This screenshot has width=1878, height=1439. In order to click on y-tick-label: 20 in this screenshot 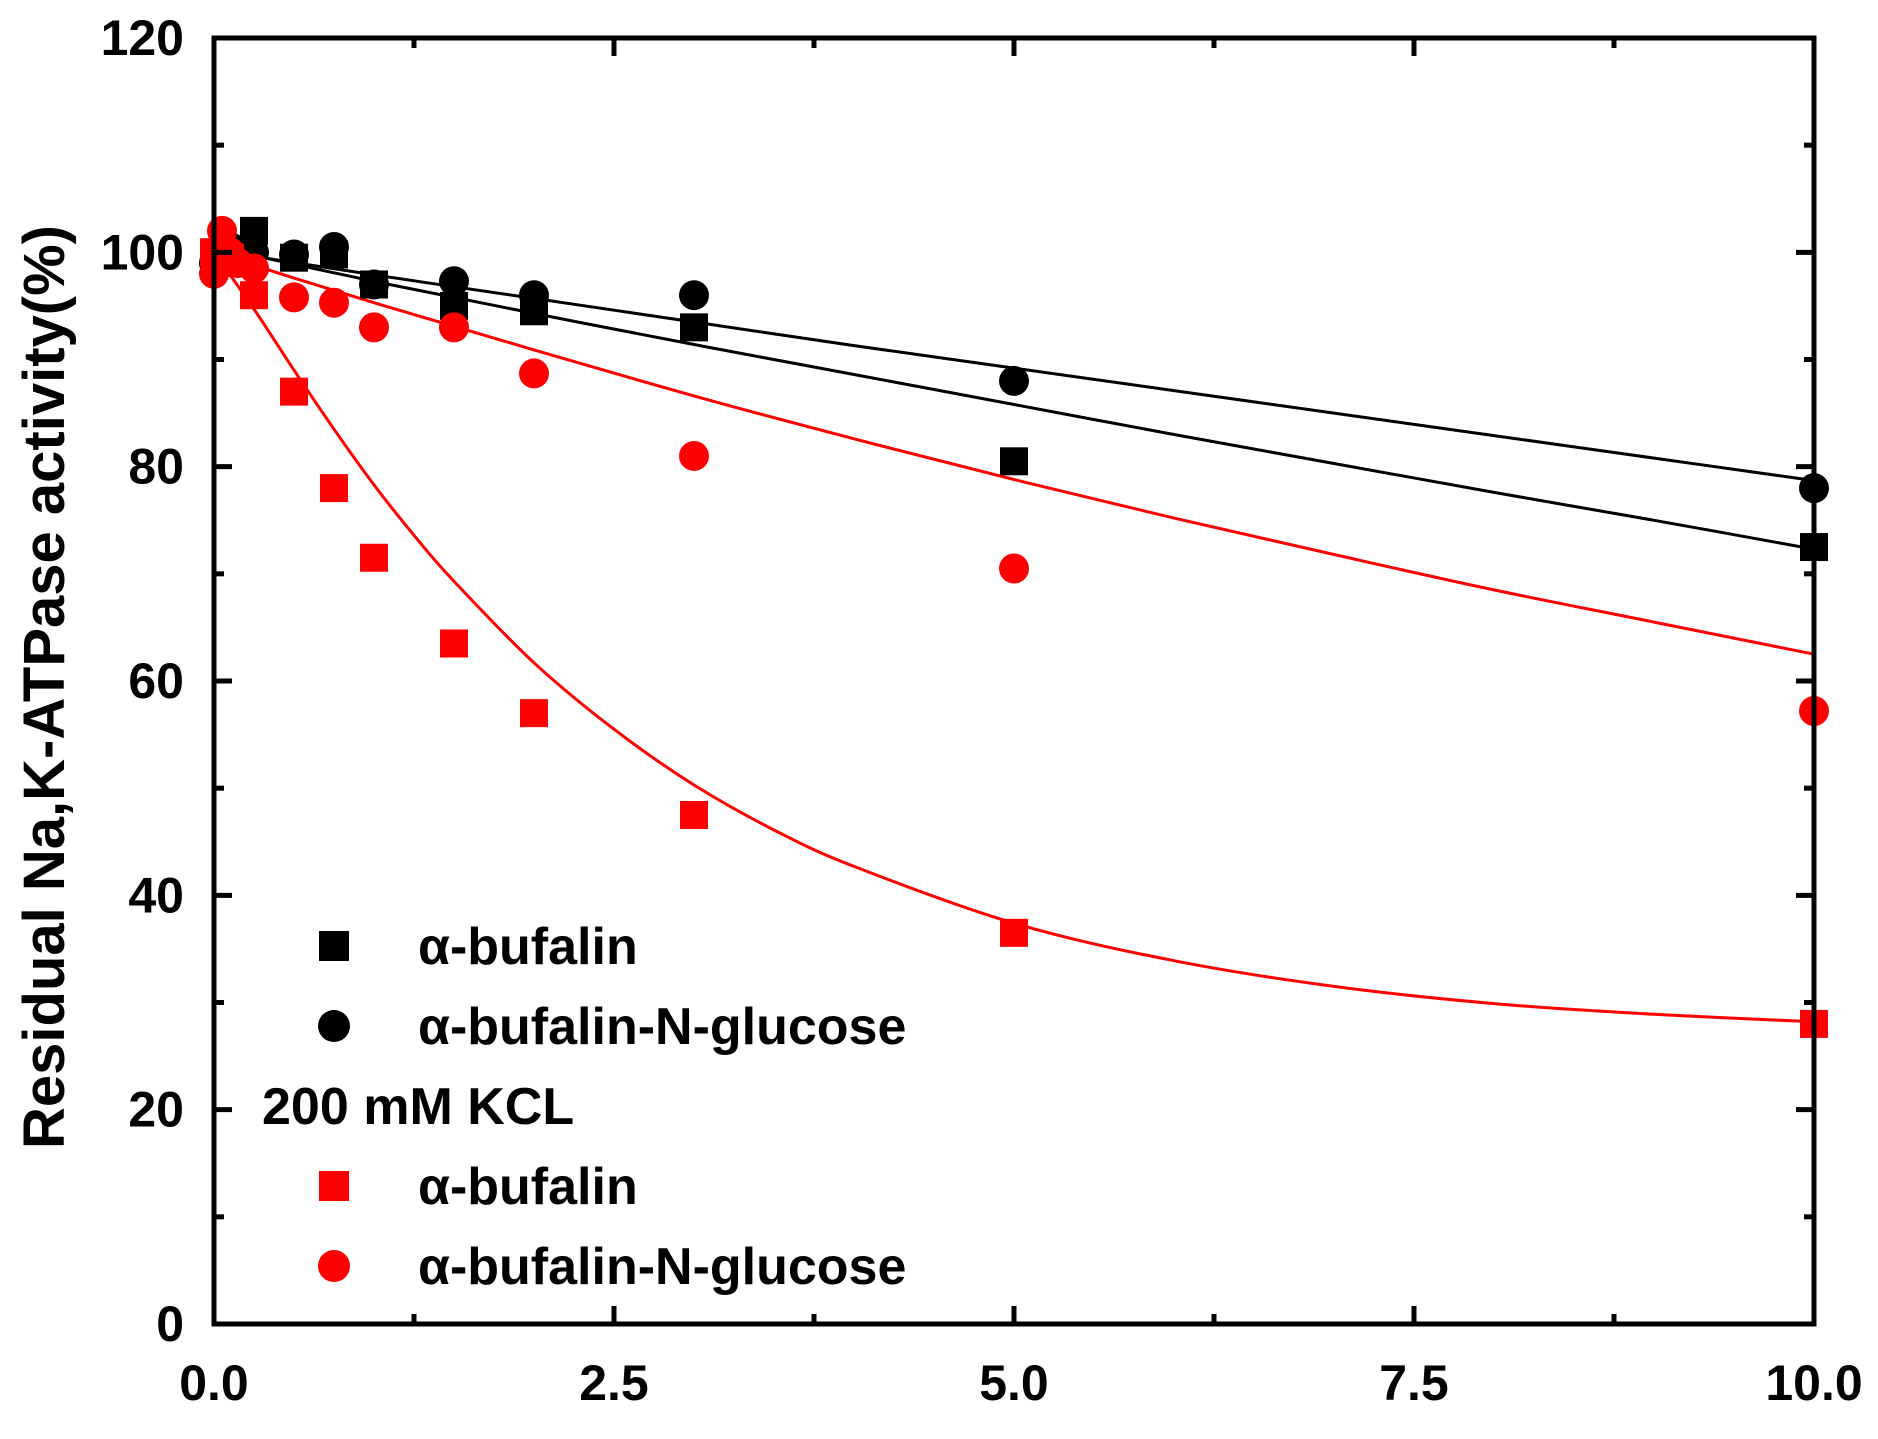, I will do `click(156, 1110)`.